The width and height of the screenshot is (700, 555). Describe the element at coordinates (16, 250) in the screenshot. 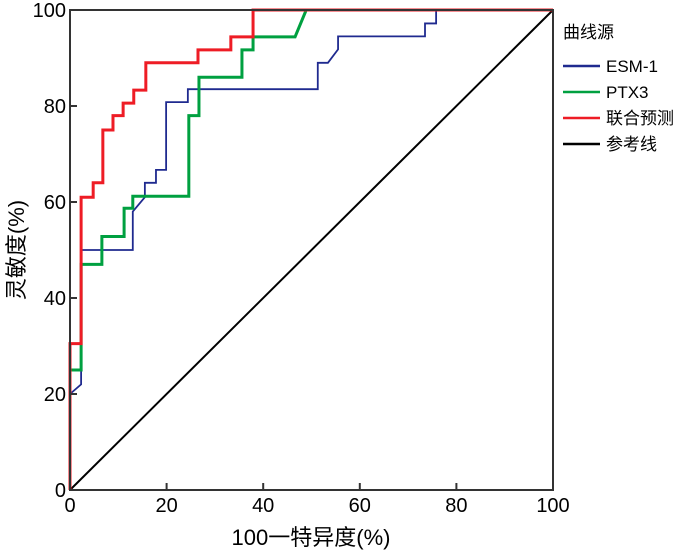

I see `y-axis-label: 灵敏度(%)` at that location.